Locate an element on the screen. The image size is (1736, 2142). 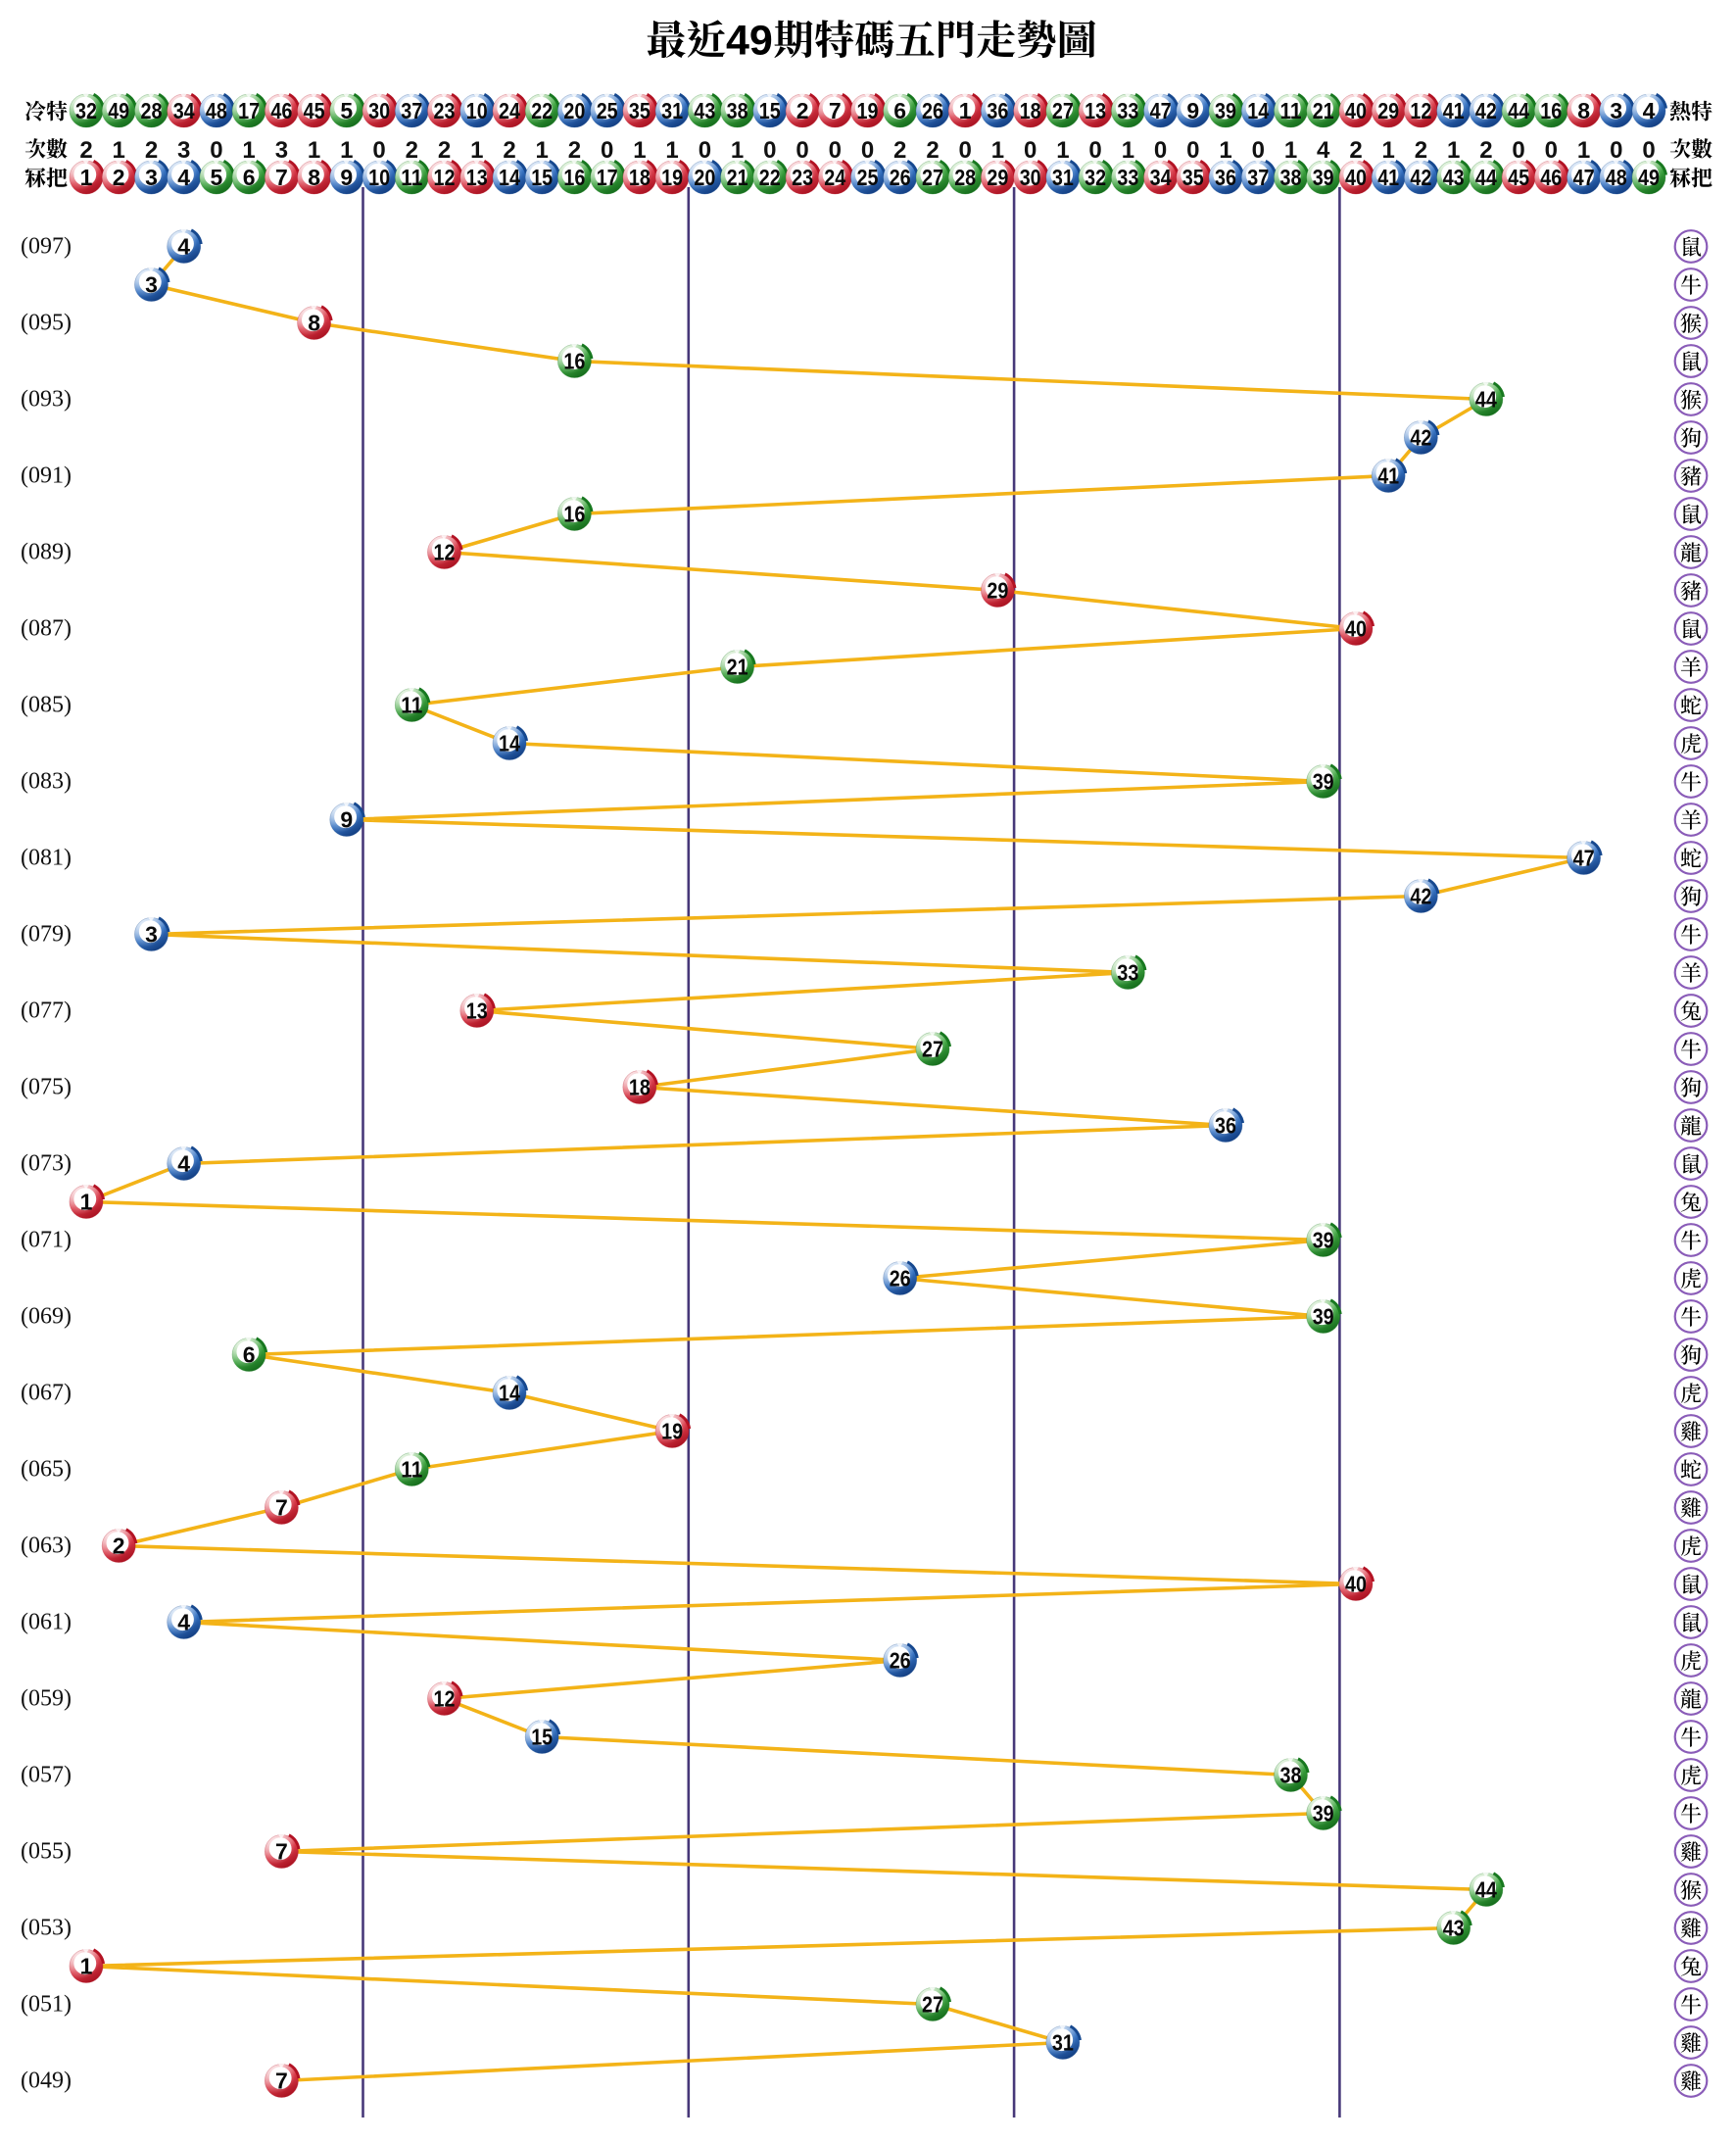
svg-text: (053) is located at coordinates (46, 1927).